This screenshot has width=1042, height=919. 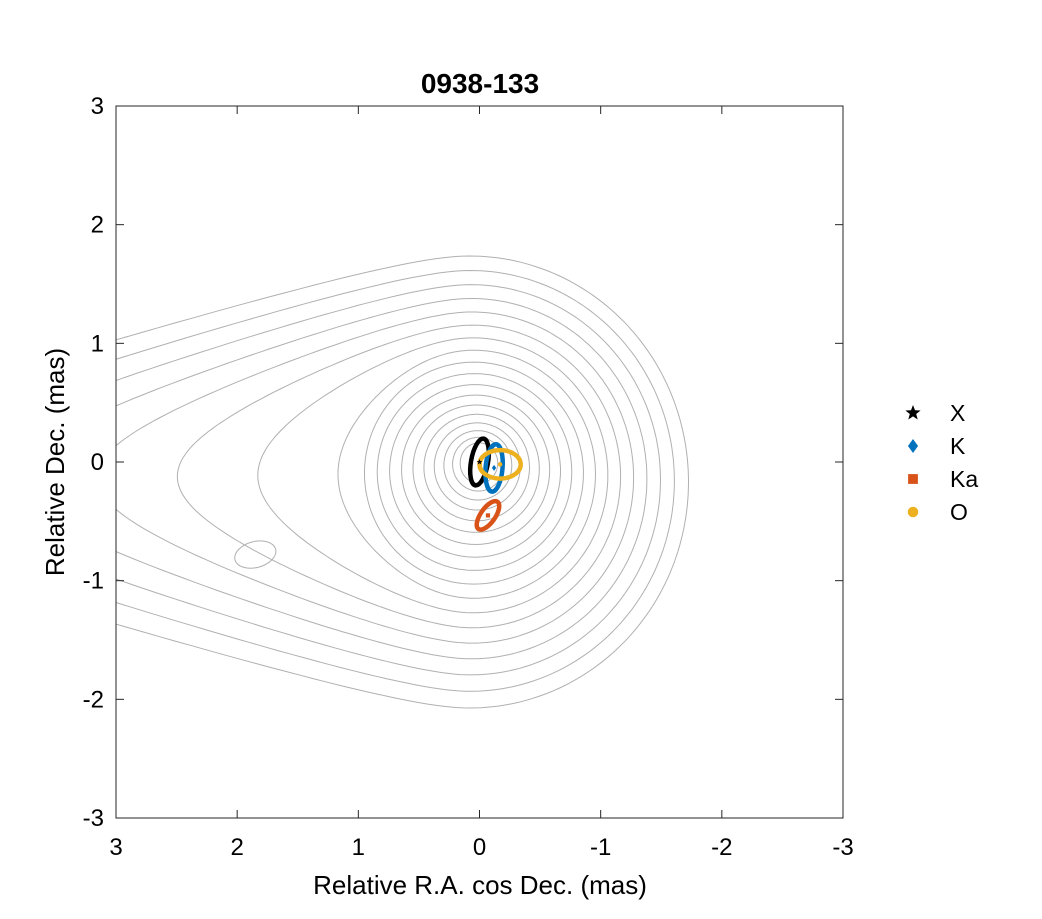 What do you see at coordinates (236, 847) in the screenshot?
I see `x-tick-label: 2` at bounding box center [236, 847].